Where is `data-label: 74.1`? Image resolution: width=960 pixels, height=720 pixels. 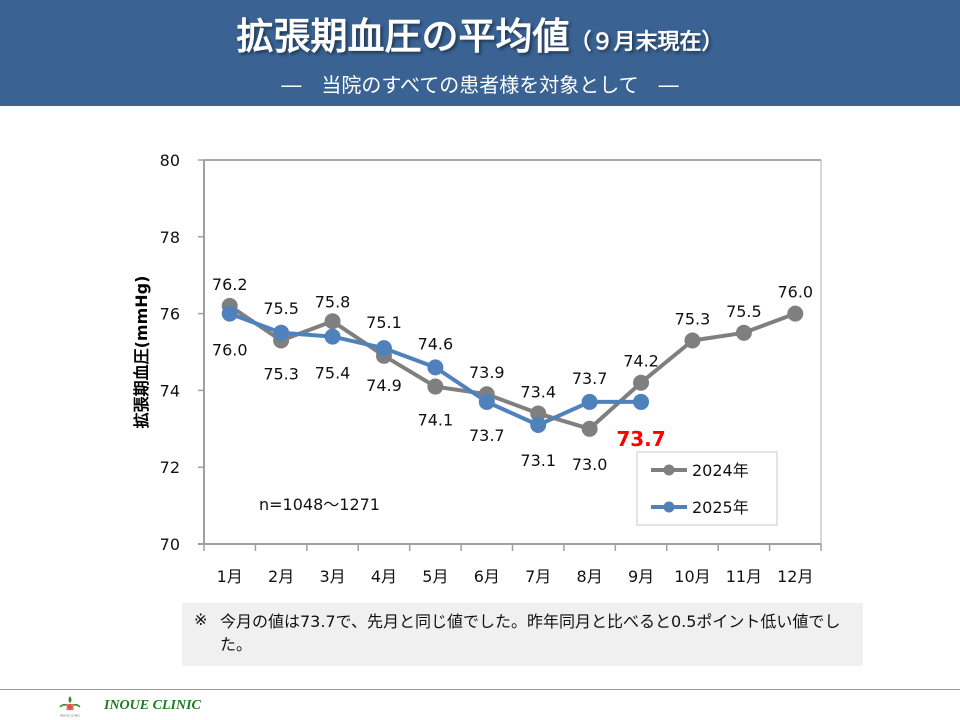 data-label: 74.1 is located at coordinates (436, 420).